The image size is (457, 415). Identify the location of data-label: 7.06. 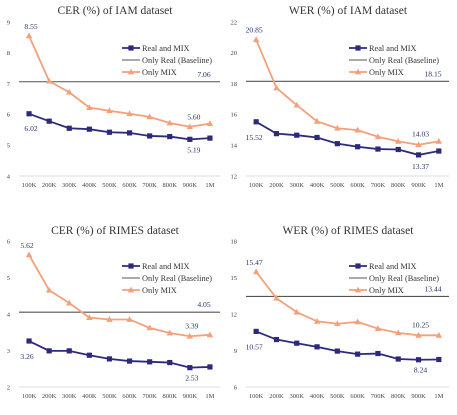
(203, 74).